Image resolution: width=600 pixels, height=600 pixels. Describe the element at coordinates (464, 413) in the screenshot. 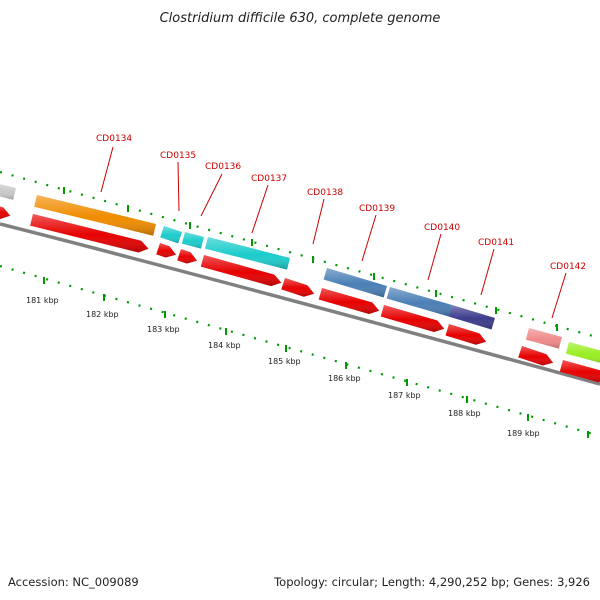

I see `kbp-label: 188 kbp` at that location.